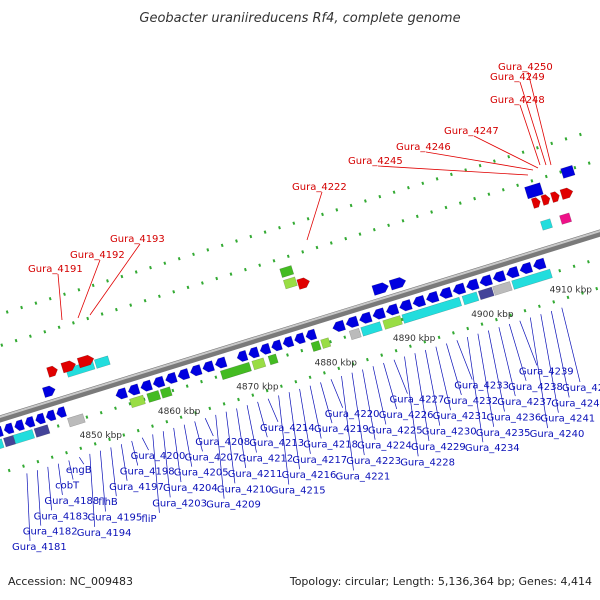 This screenshot has height=600, width=600. I want to click on bottom-gene-label: Gura_4238, so click(535, 387).